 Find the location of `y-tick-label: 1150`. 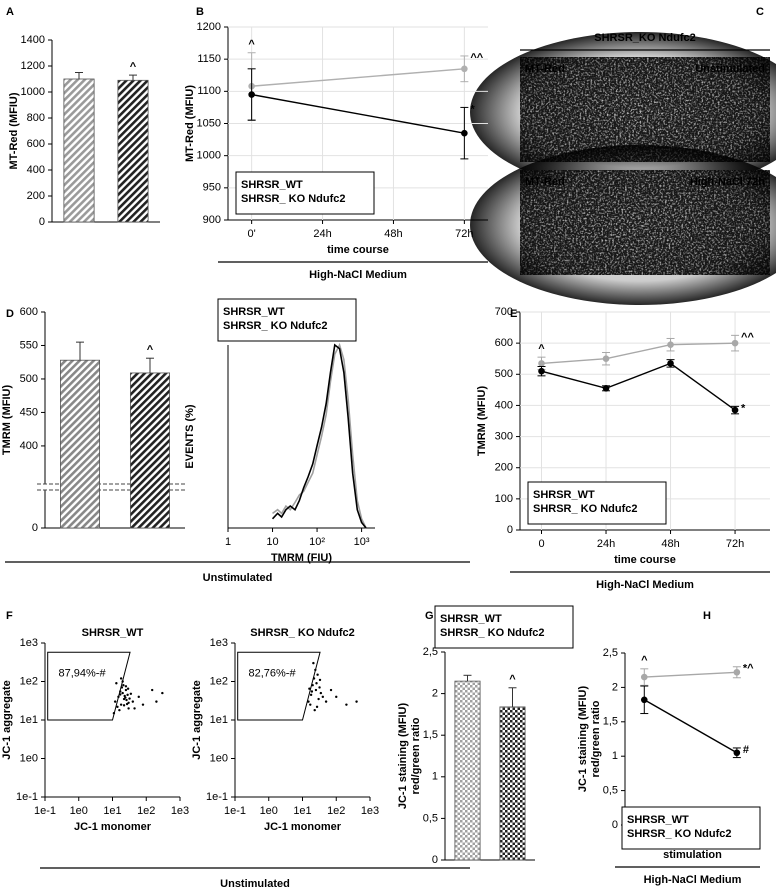

y-tick-label: 1150 is located at coordinates (209, 59).